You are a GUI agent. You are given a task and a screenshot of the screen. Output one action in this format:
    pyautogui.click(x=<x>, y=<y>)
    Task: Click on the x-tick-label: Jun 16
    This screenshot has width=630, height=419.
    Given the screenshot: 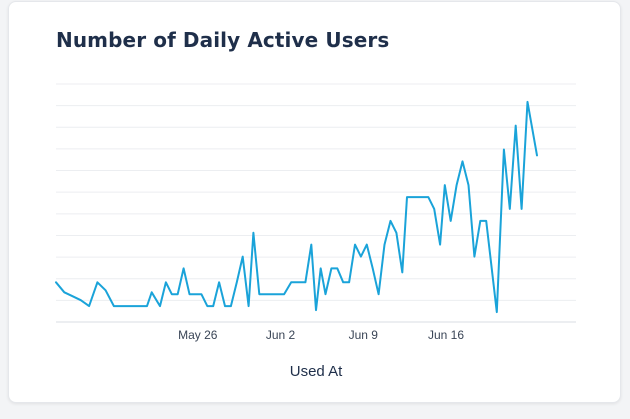 What is the action you would take?
    pyautogui.click(x=446, y=335)
    